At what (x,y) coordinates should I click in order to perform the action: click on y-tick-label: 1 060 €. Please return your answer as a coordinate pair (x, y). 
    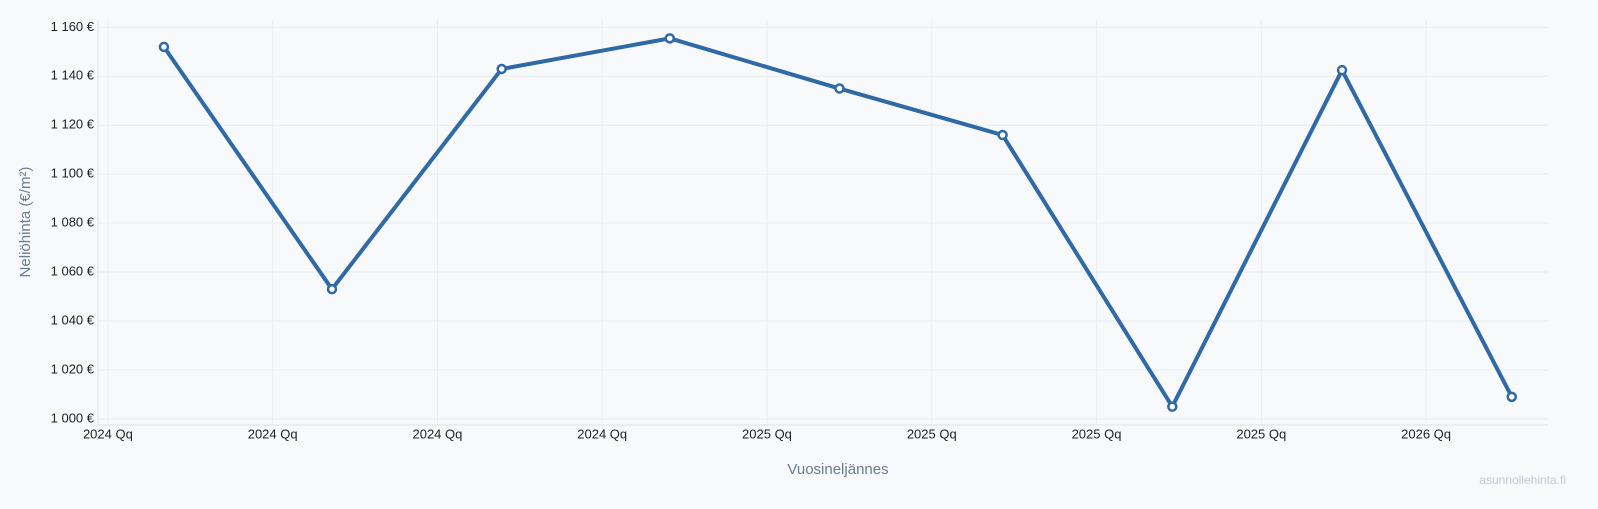
    Looking at the image, I should click on (73, 270).